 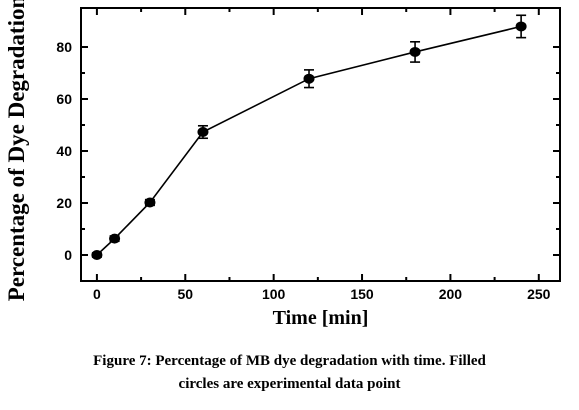 I want to click on x-tick-label: 200, so click(x=451, y=294).